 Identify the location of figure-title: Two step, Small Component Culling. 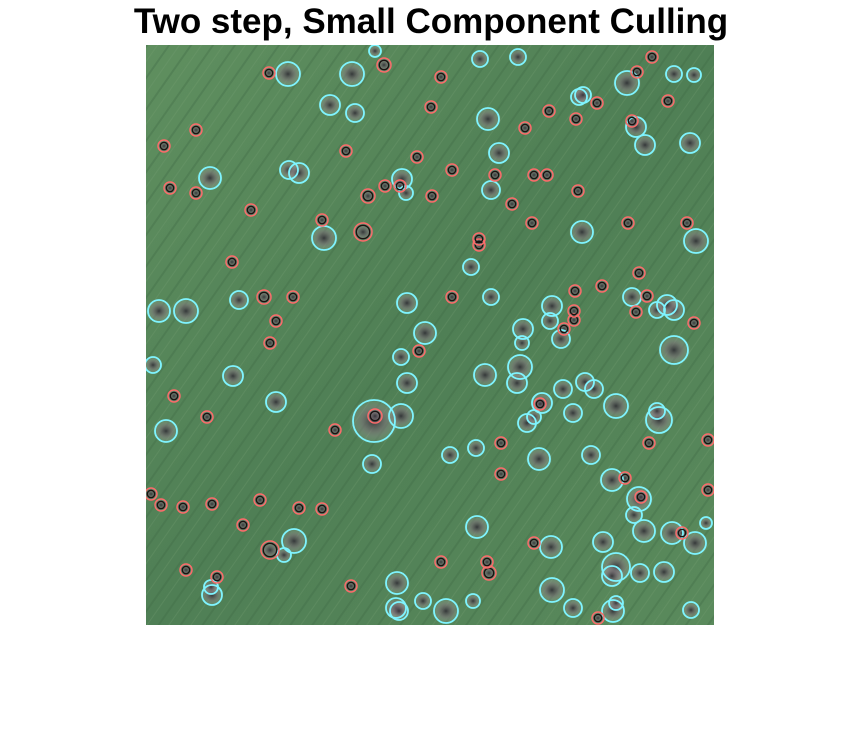
(431, 21).